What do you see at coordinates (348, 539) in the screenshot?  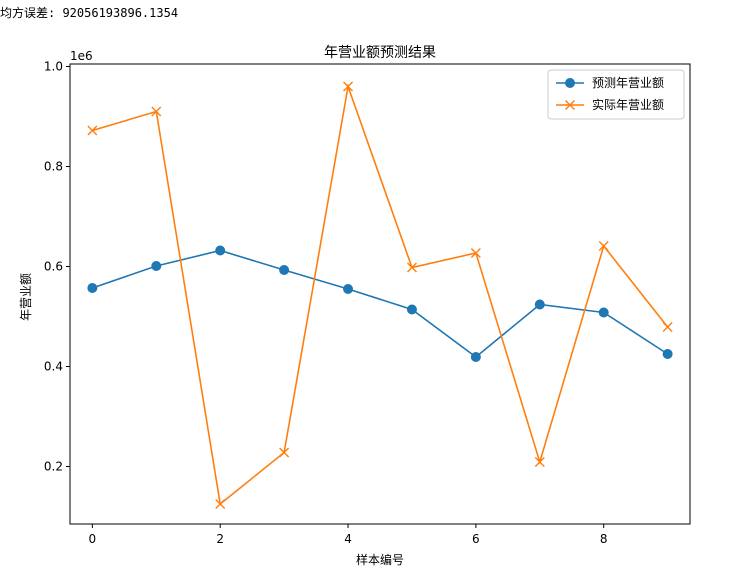 I see `x-tick-label: 4` at bounding box center [348, 539].